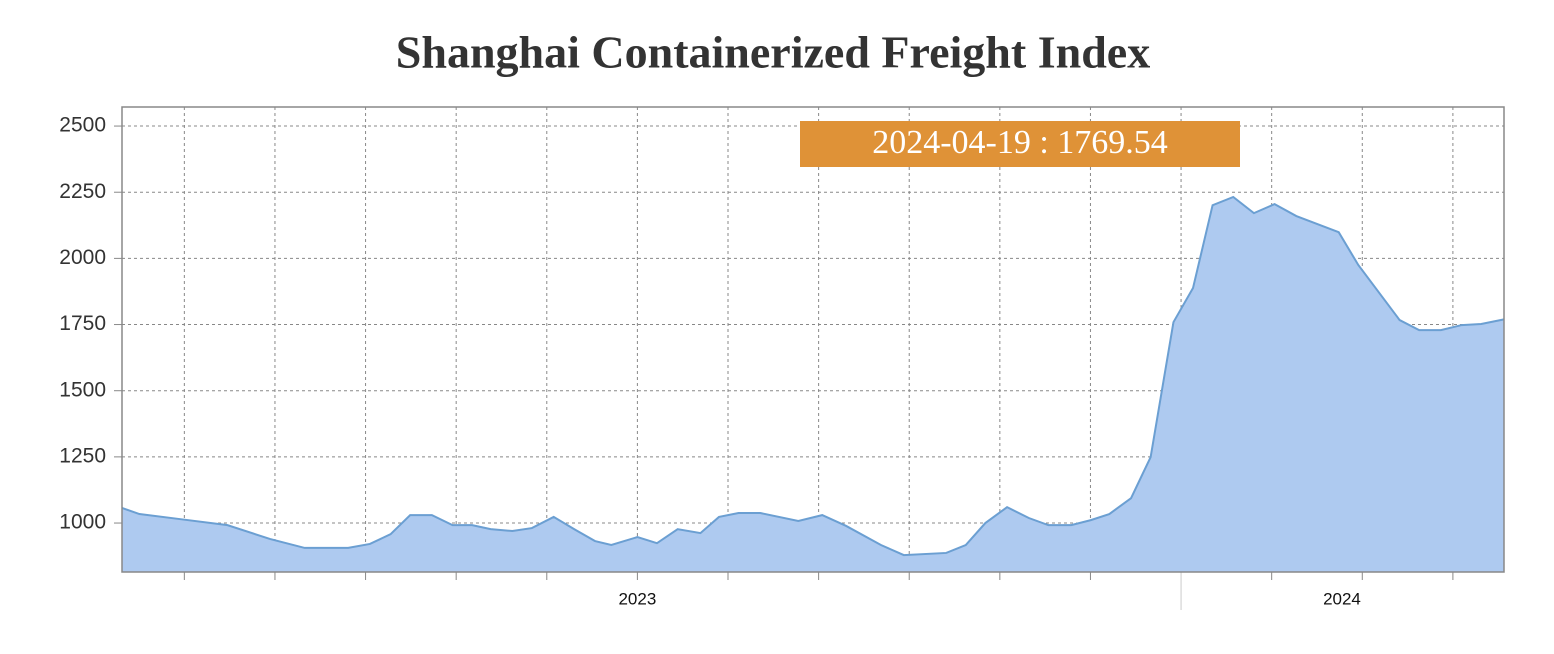 Image resolution: width=1554 pixels, height=654 pixels. Describe the element at coordinates (773, 52) in the screenshot. I see `chart-title: Shanghai Containerized Freight Index` at that location.